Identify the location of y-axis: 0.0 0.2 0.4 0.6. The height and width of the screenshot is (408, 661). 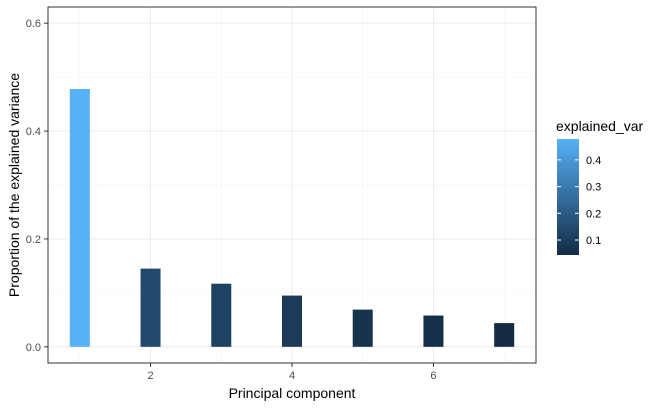
(37, 186).